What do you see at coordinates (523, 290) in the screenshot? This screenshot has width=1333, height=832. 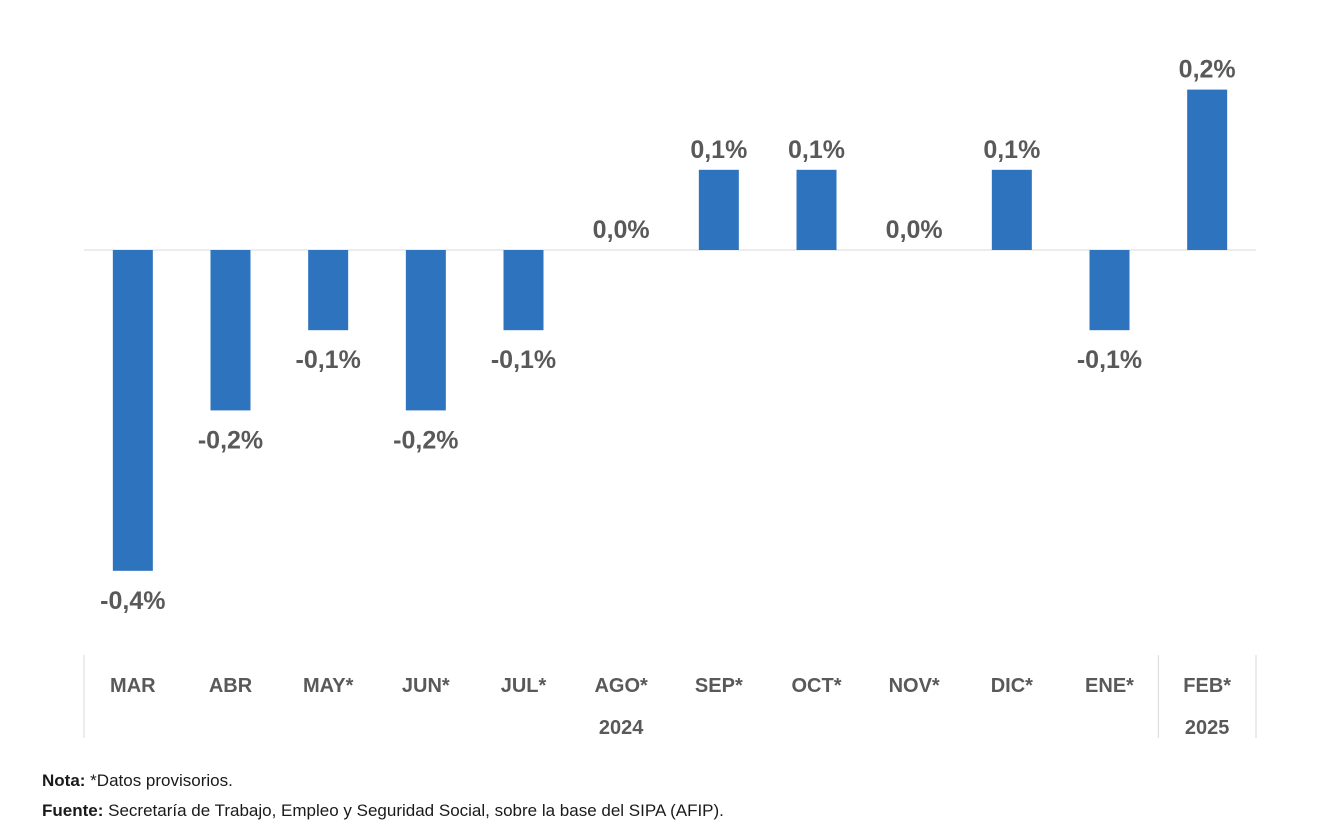 I see `bar-jul` at bounding box center [523, 290].